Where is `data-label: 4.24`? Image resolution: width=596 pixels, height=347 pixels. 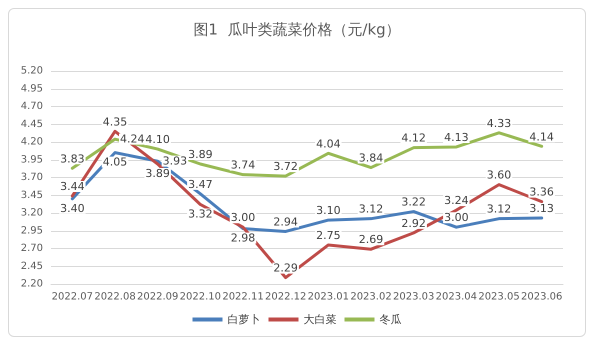
data-label: 4.24 is located at coordinates (132, 139).